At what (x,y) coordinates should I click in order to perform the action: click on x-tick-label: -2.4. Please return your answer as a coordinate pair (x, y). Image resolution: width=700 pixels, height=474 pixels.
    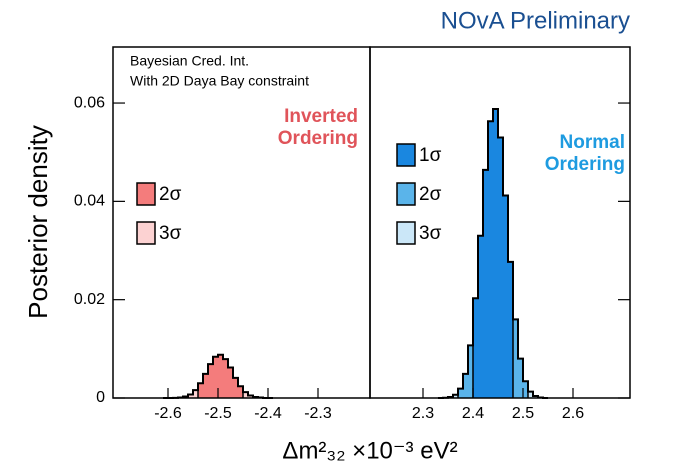
    Looking at the image, I should click on (268, 413).